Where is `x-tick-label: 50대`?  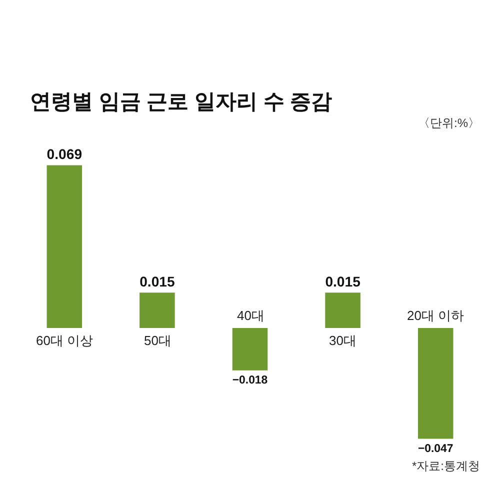
x-tick-label: 50대 is located at coordinates (158, 340).